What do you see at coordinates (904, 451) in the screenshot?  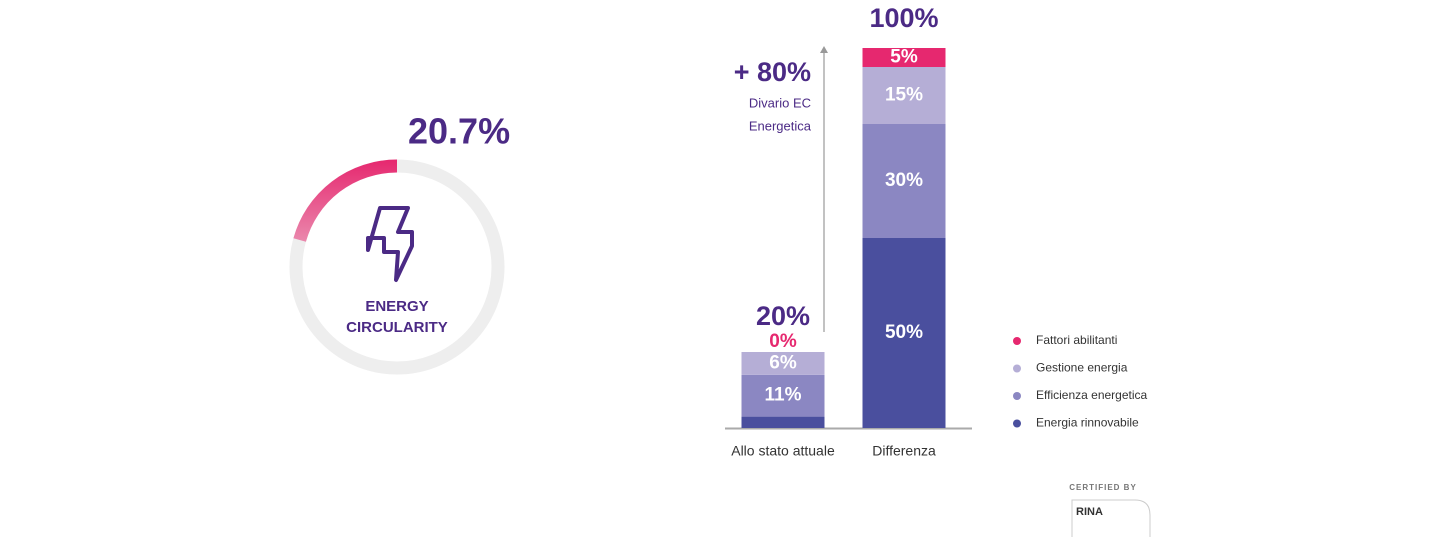 I see `x-tick-label: Differenza` at bounding box center [904, 451].